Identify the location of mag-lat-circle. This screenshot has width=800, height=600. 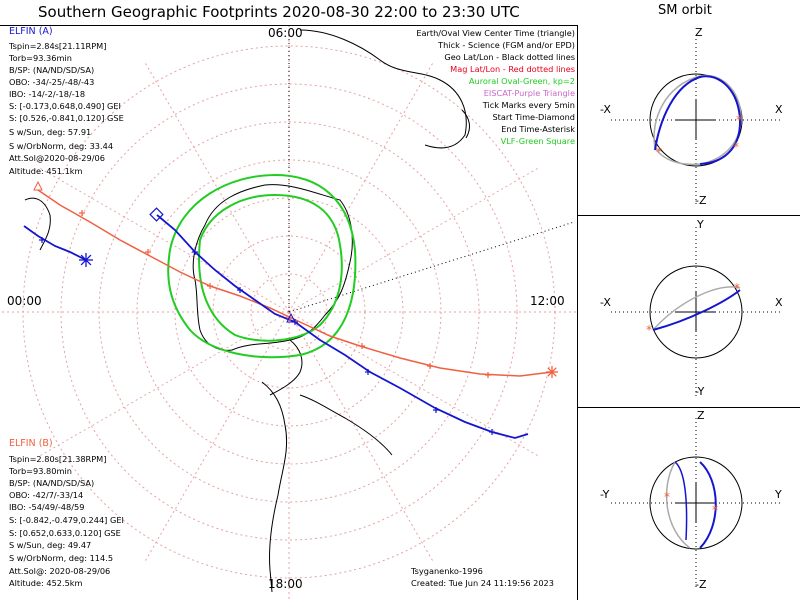
(289, 312).